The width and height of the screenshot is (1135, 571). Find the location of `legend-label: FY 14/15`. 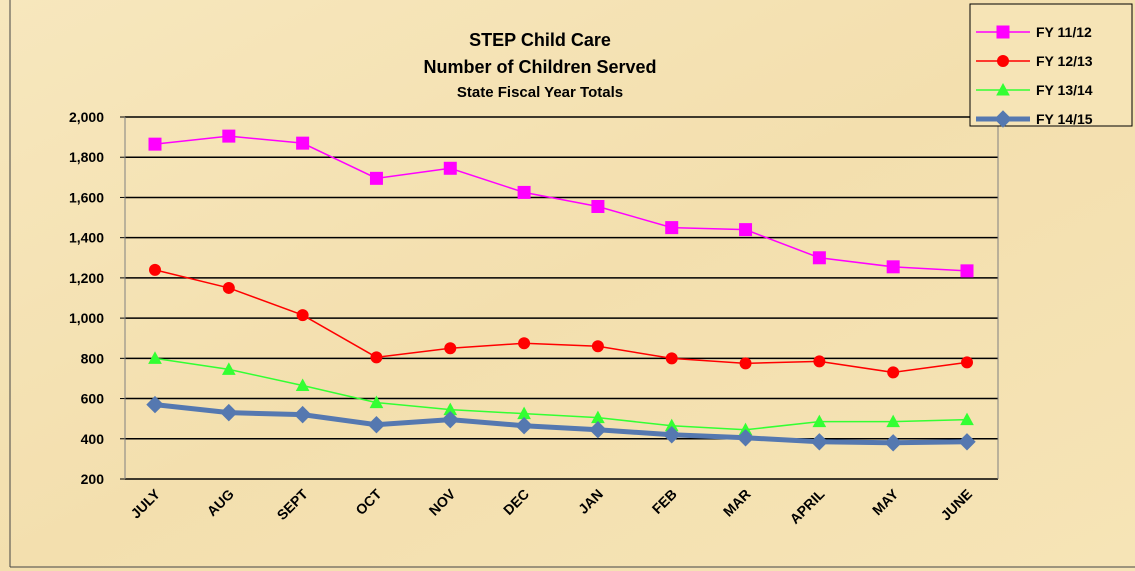

legend-label: FY 14/15 is located at coordinates (1064, 119).